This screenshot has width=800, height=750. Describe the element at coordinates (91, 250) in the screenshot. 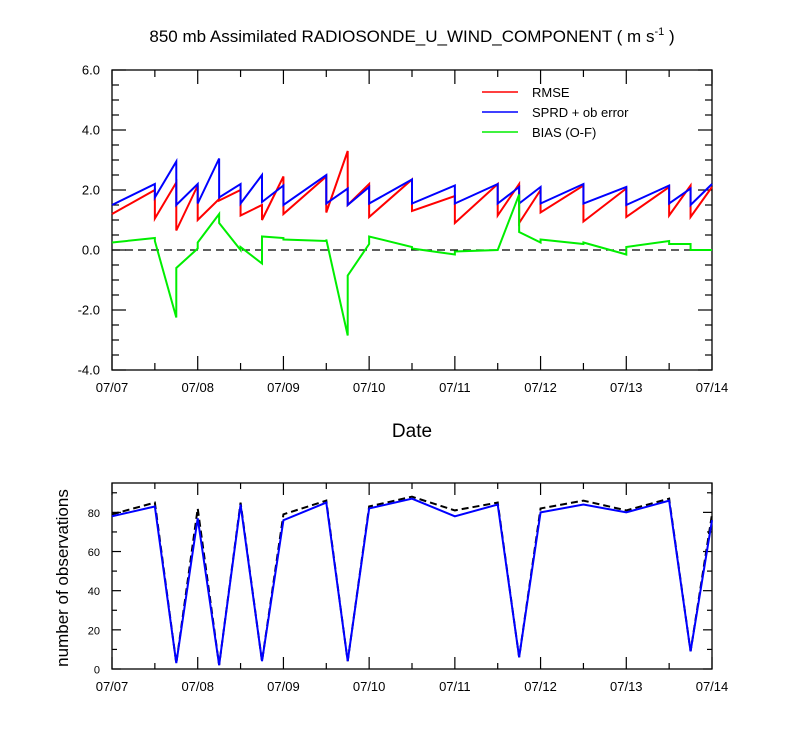

I see `y-tick-label: 0.0` at that location.